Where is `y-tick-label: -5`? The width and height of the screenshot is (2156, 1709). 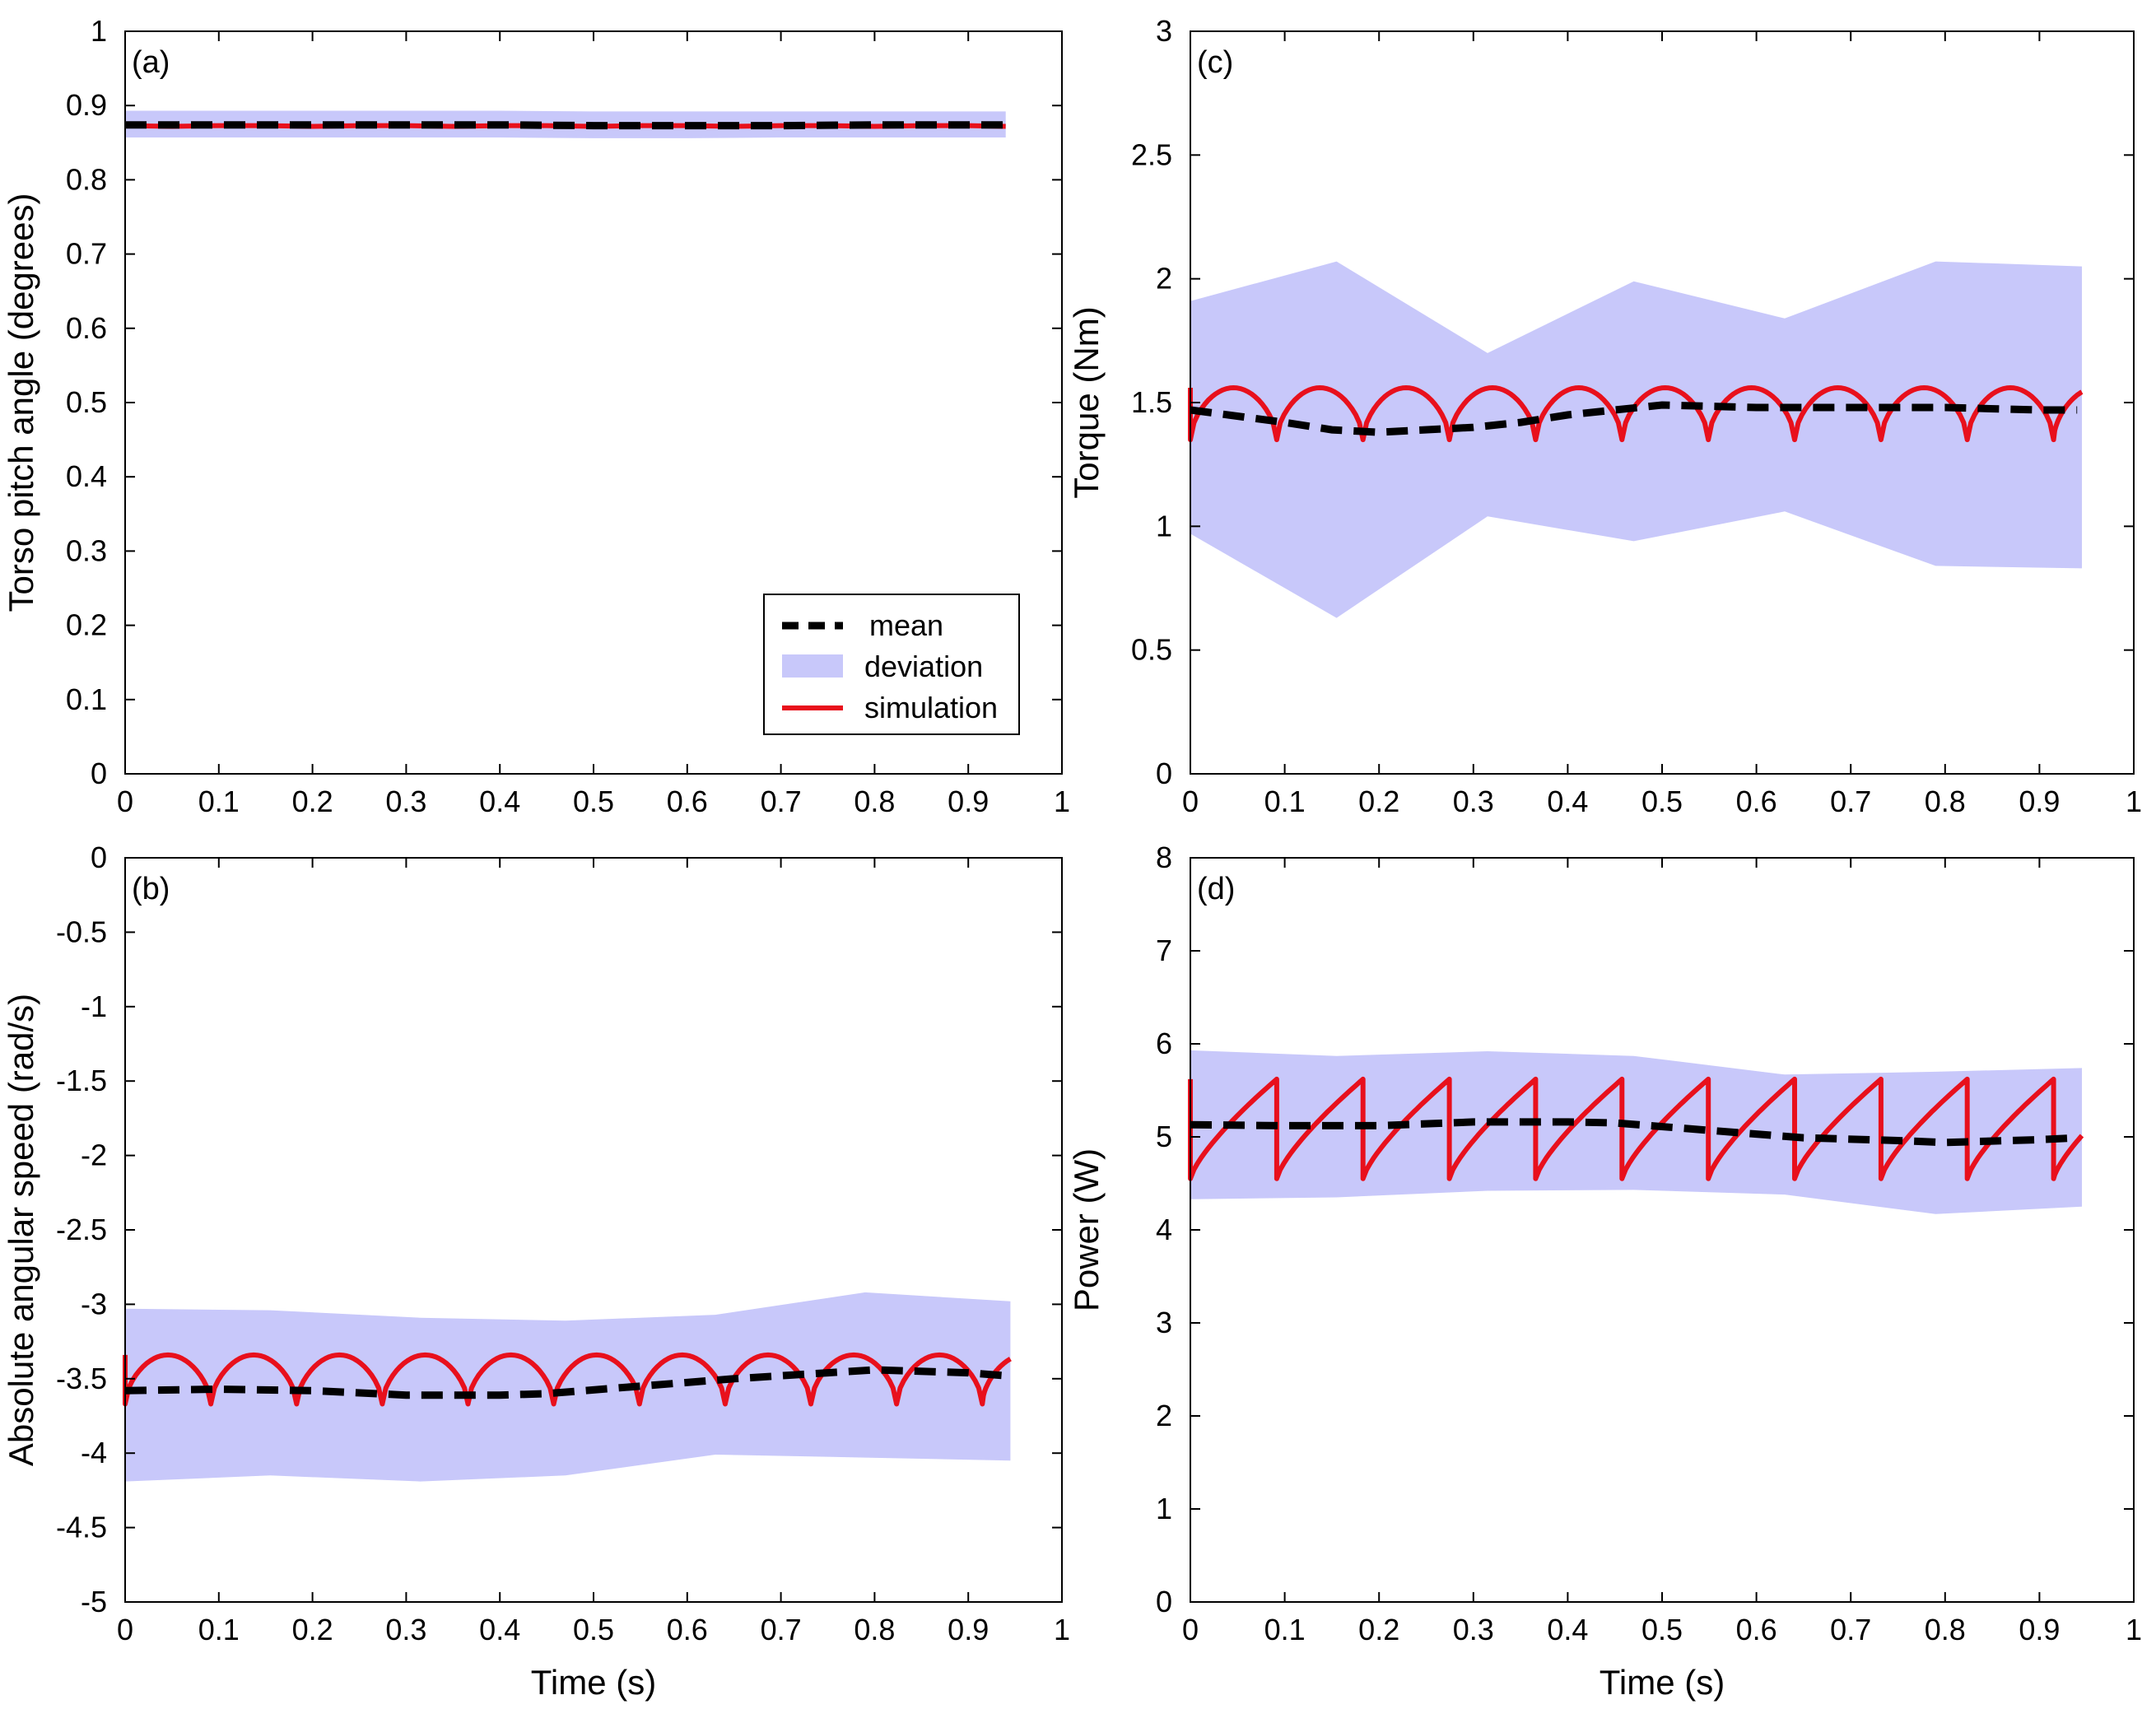
y-tick-label: -5 is located at coordinates (94, 1601).